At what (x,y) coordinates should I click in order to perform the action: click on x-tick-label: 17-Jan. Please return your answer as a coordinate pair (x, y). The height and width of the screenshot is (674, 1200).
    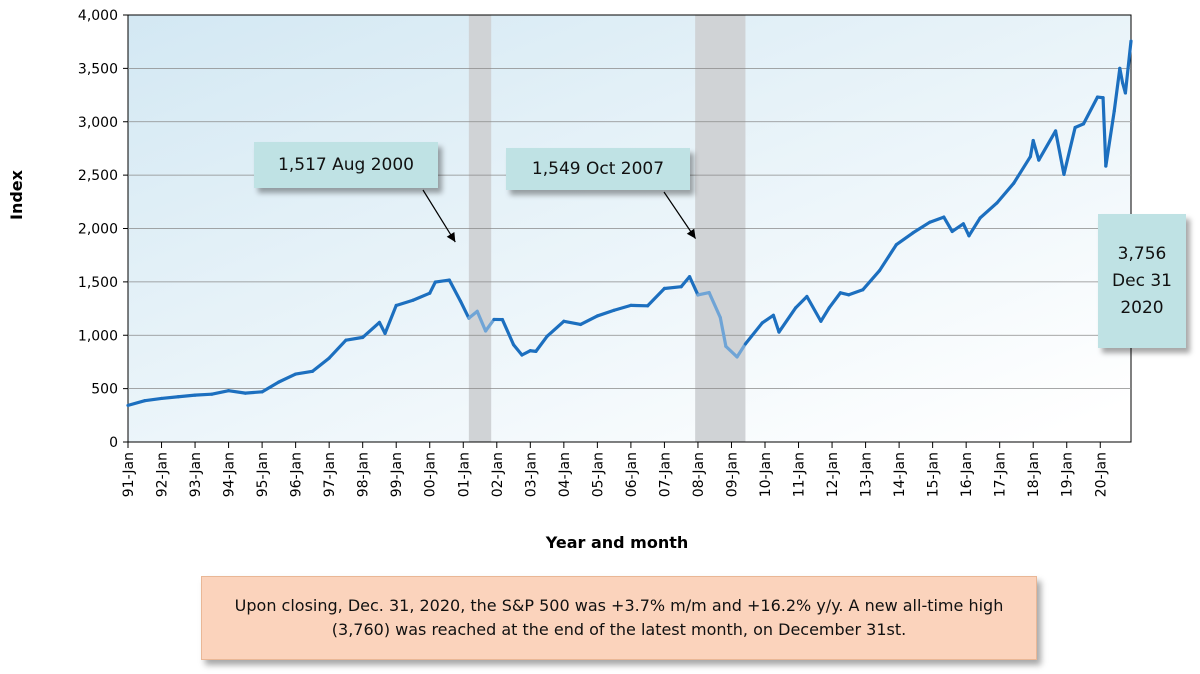
    Looking at the image, I should click on (1001, 474).